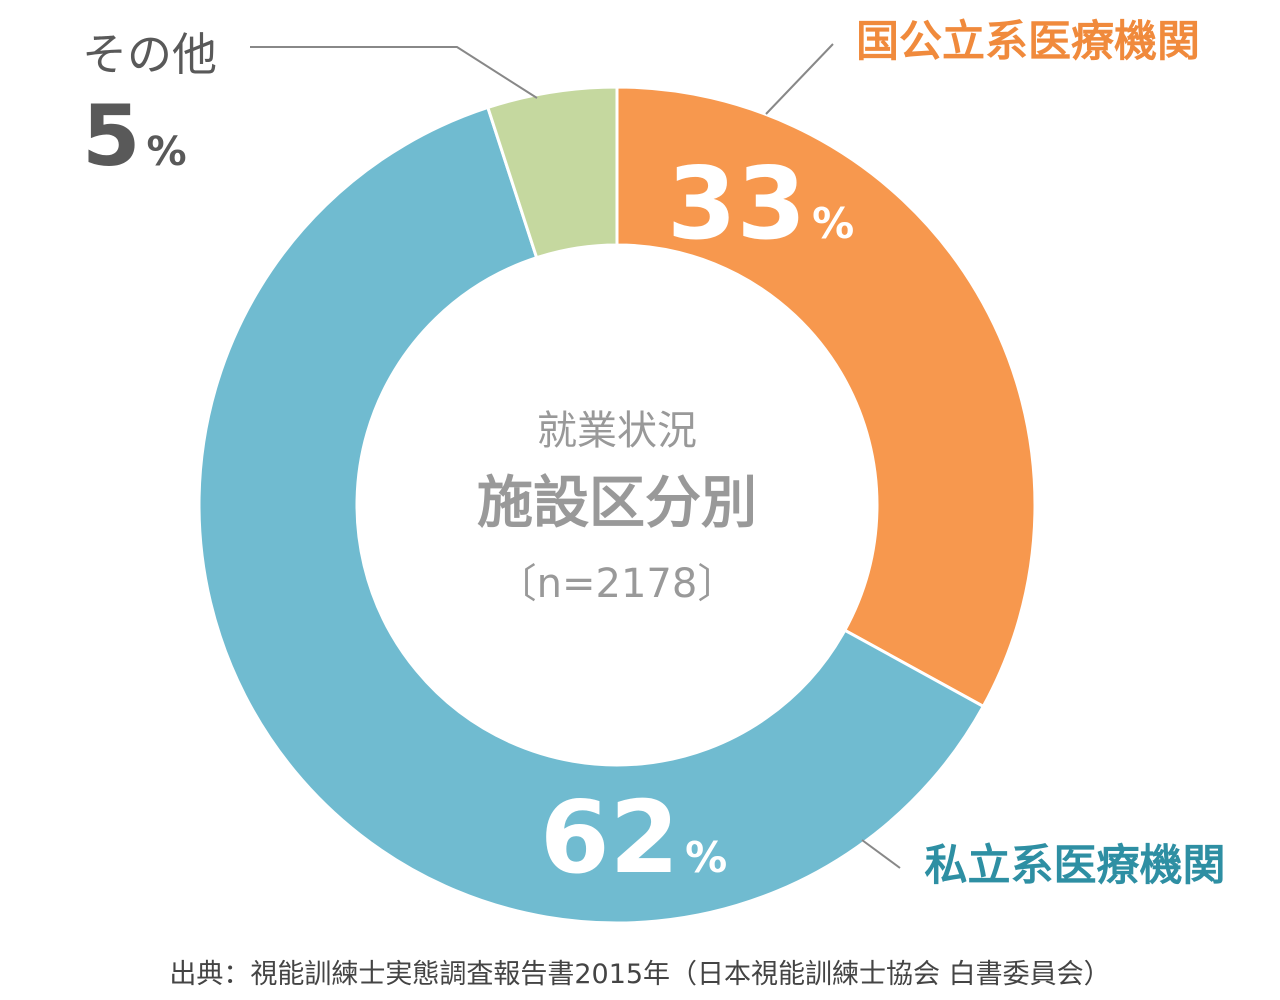 This screenshot has width=1280, height=1000. I want to click on label-public: 国公立系医療機関, so click(1028, 42).